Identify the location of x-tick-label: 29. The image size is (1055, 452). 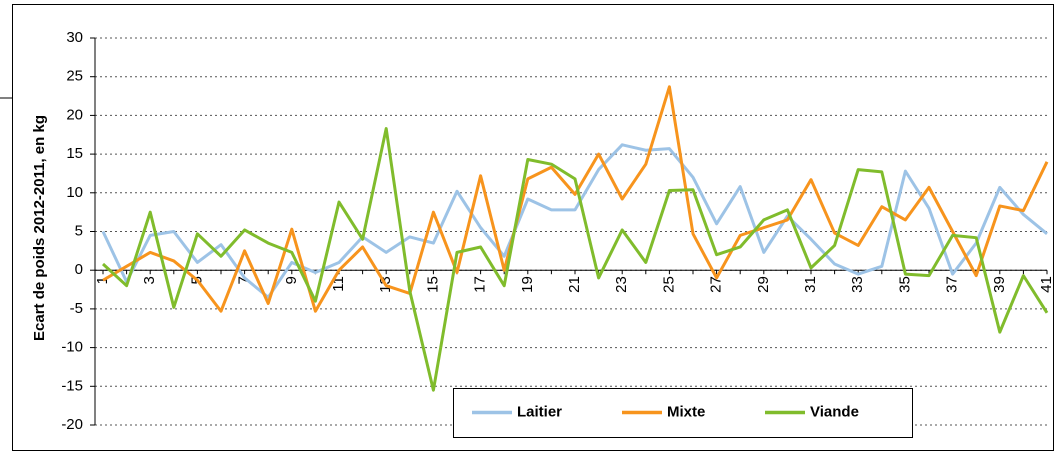
(763, 284).